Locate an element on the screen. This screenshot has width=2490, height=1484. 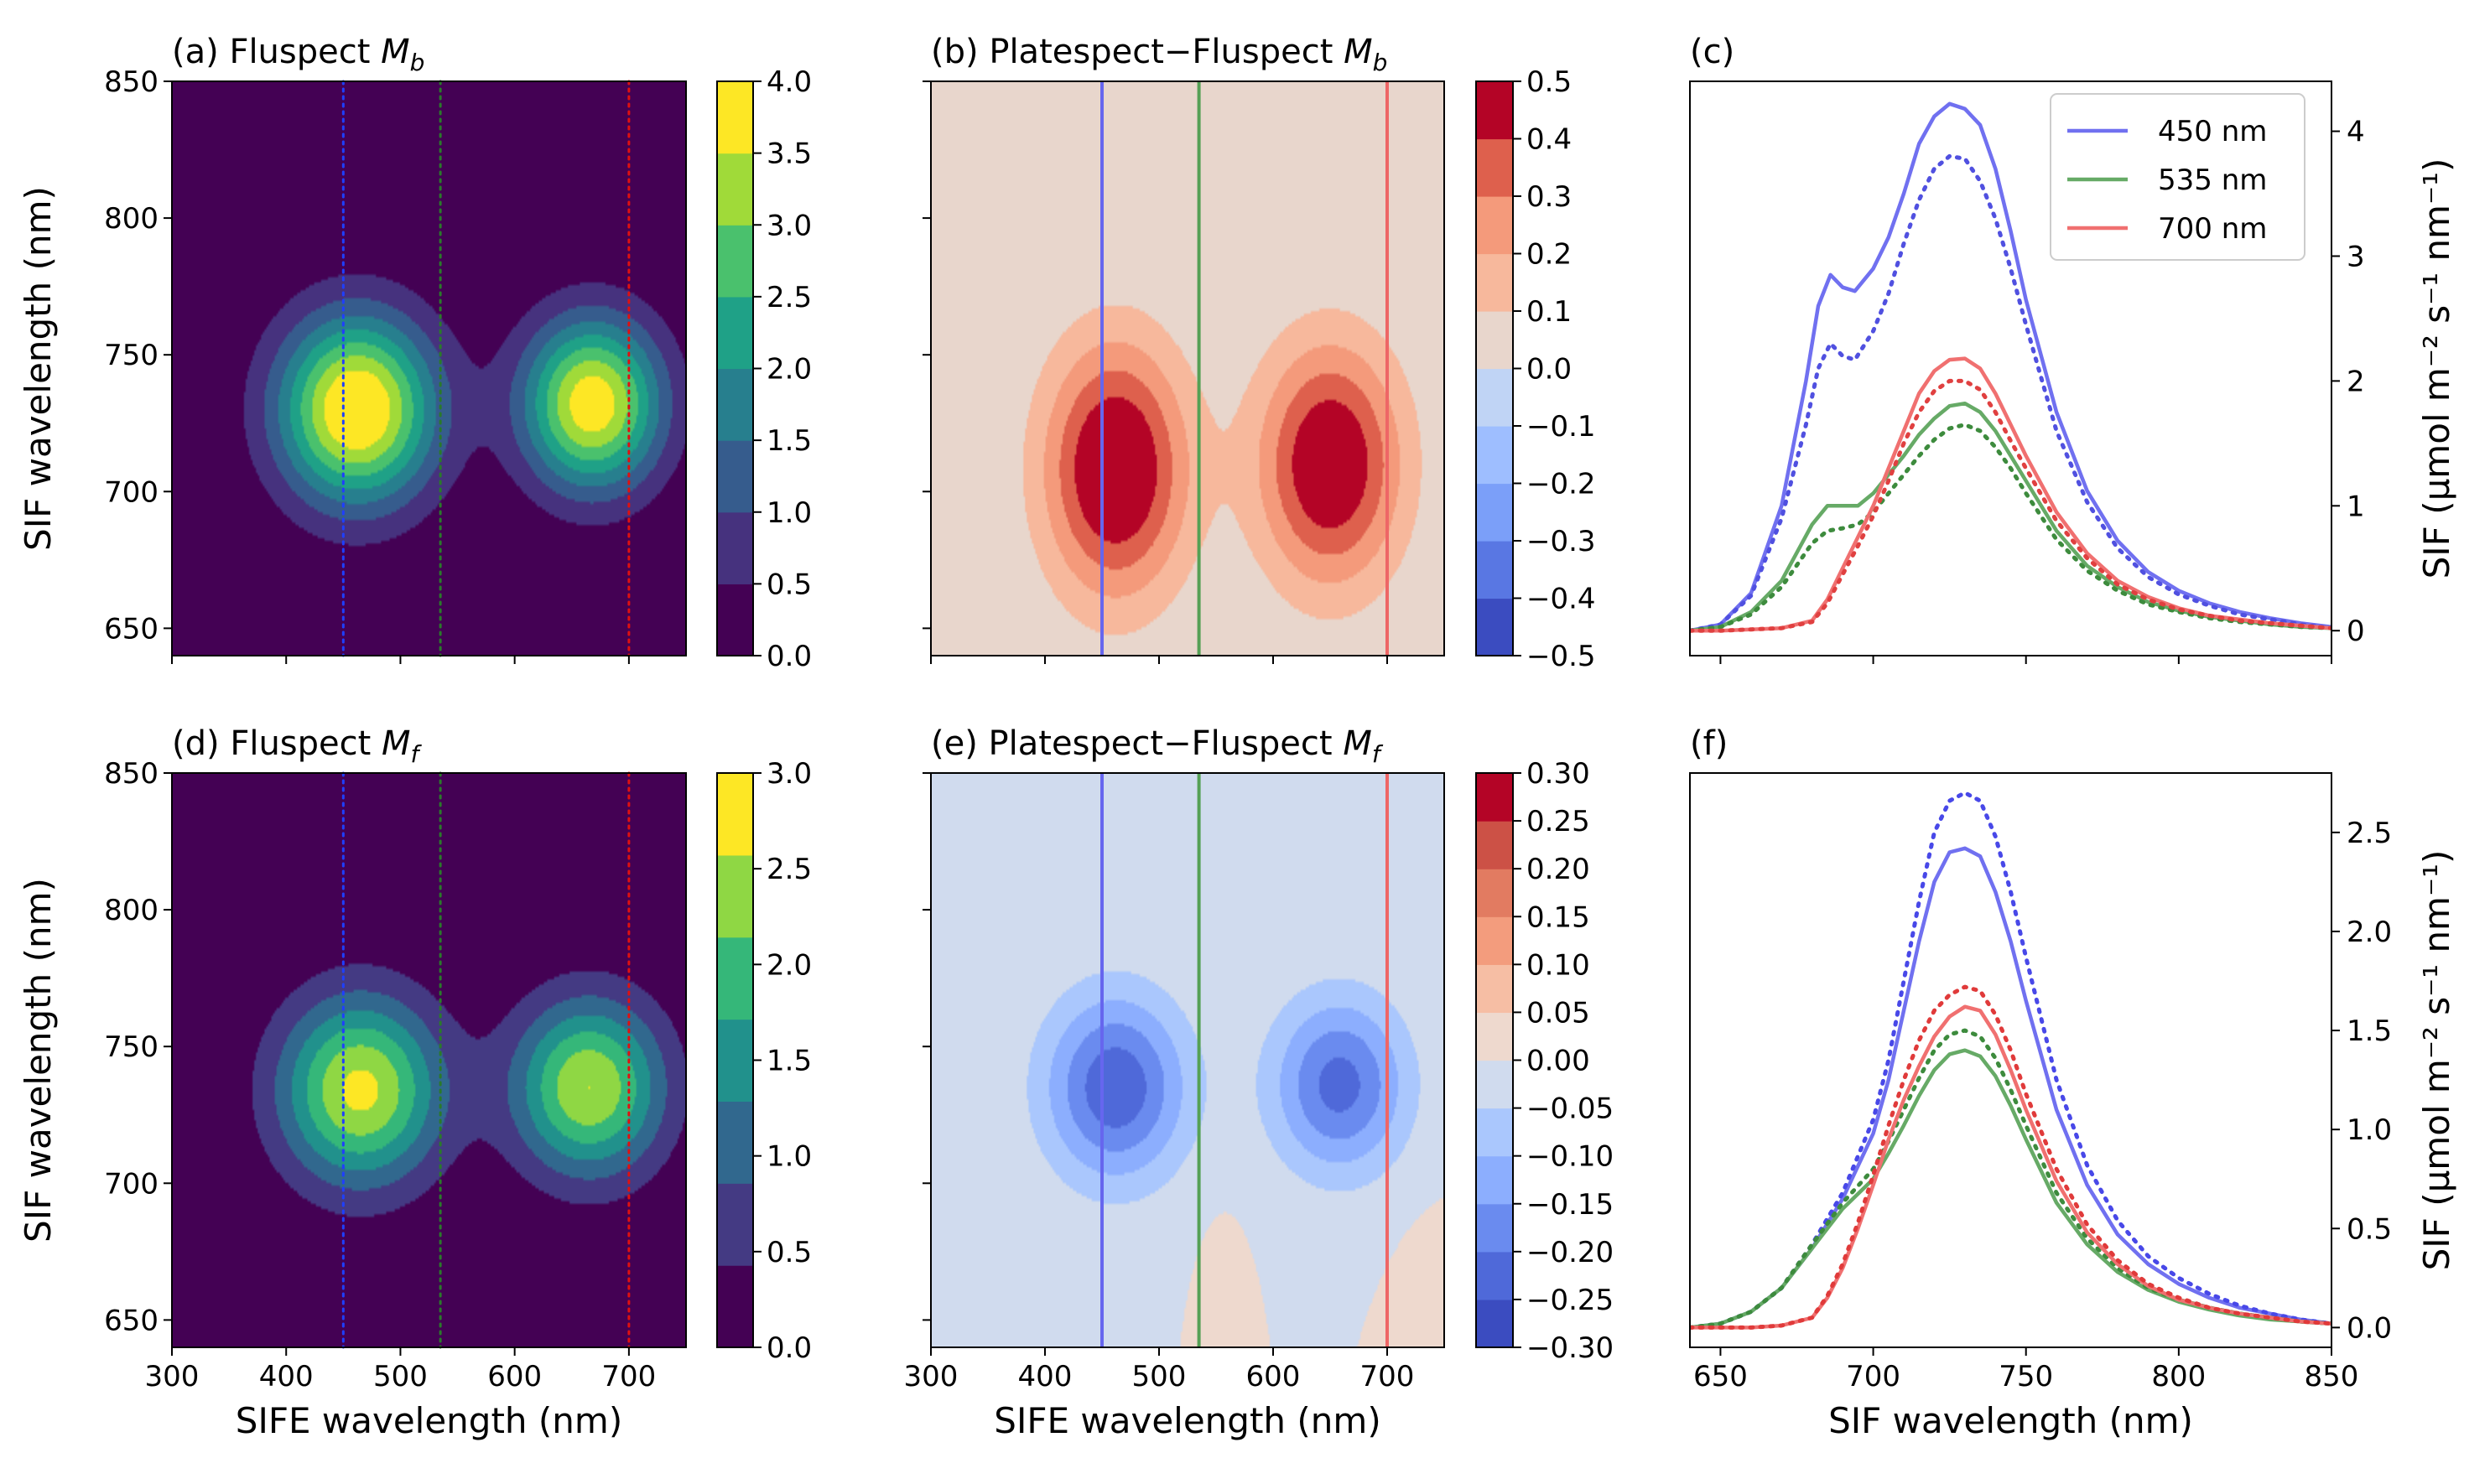
y-tick-label: 4 is located at coordinates (2356, 132).